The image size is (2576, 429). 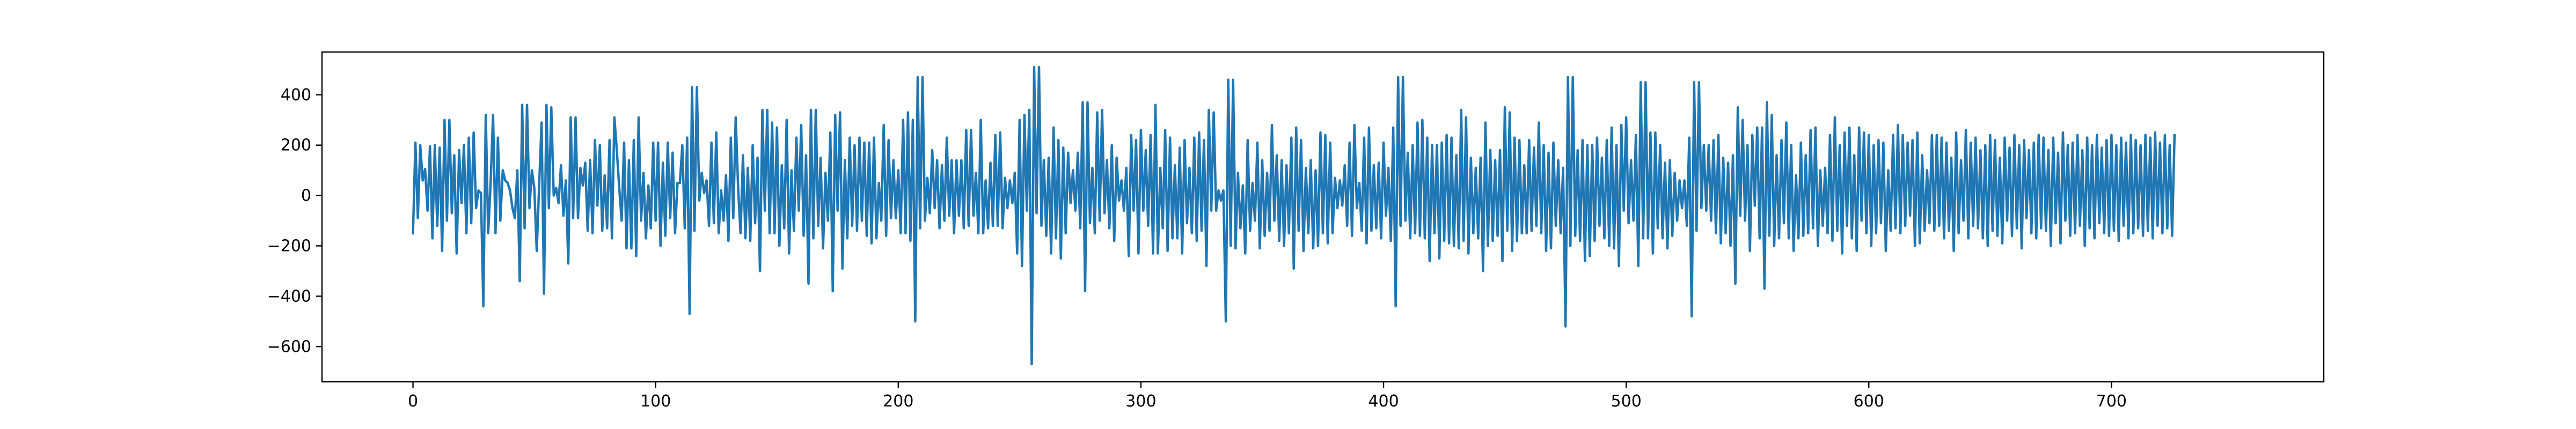 What do you see at coordinates (1869, 401) in the screenshot?
I see `x-tick-label: 600` at bounding box center [1869, 401].